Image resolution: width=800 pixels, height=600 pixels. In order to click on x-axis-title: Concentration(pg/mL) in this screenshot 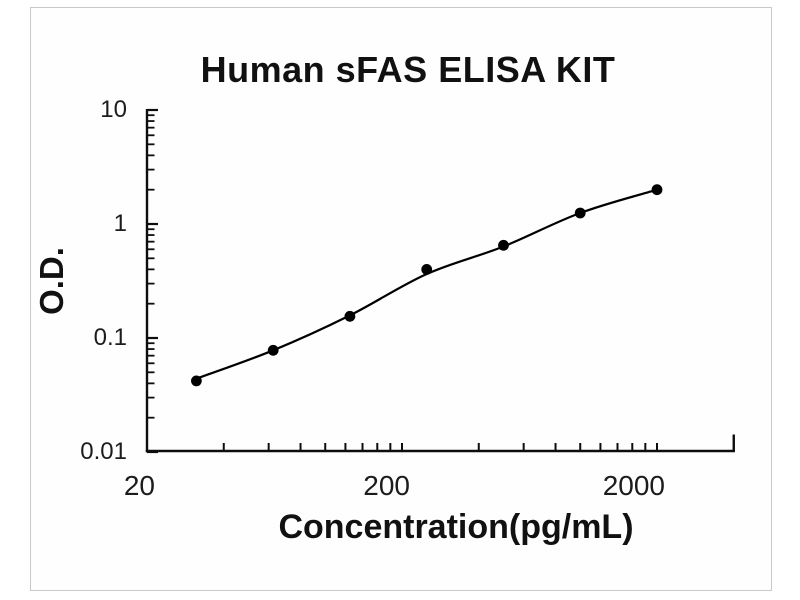, I will do `click(456, 527)`.